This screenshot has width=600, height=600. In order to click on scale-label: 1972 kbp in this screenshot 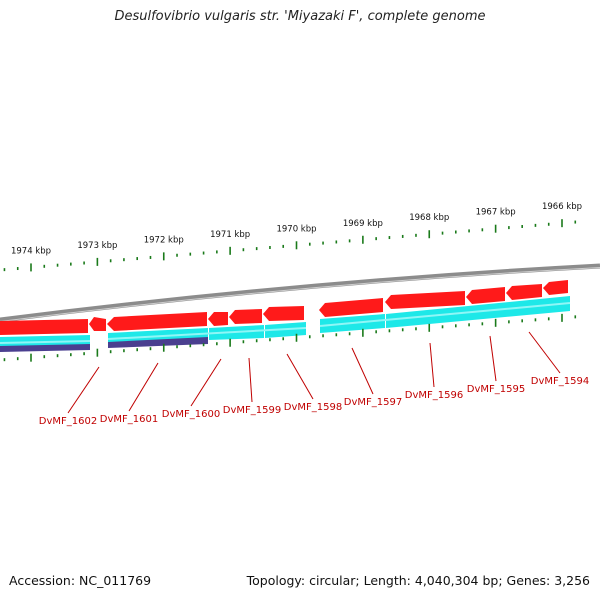, I will do `click(164, 240)`.